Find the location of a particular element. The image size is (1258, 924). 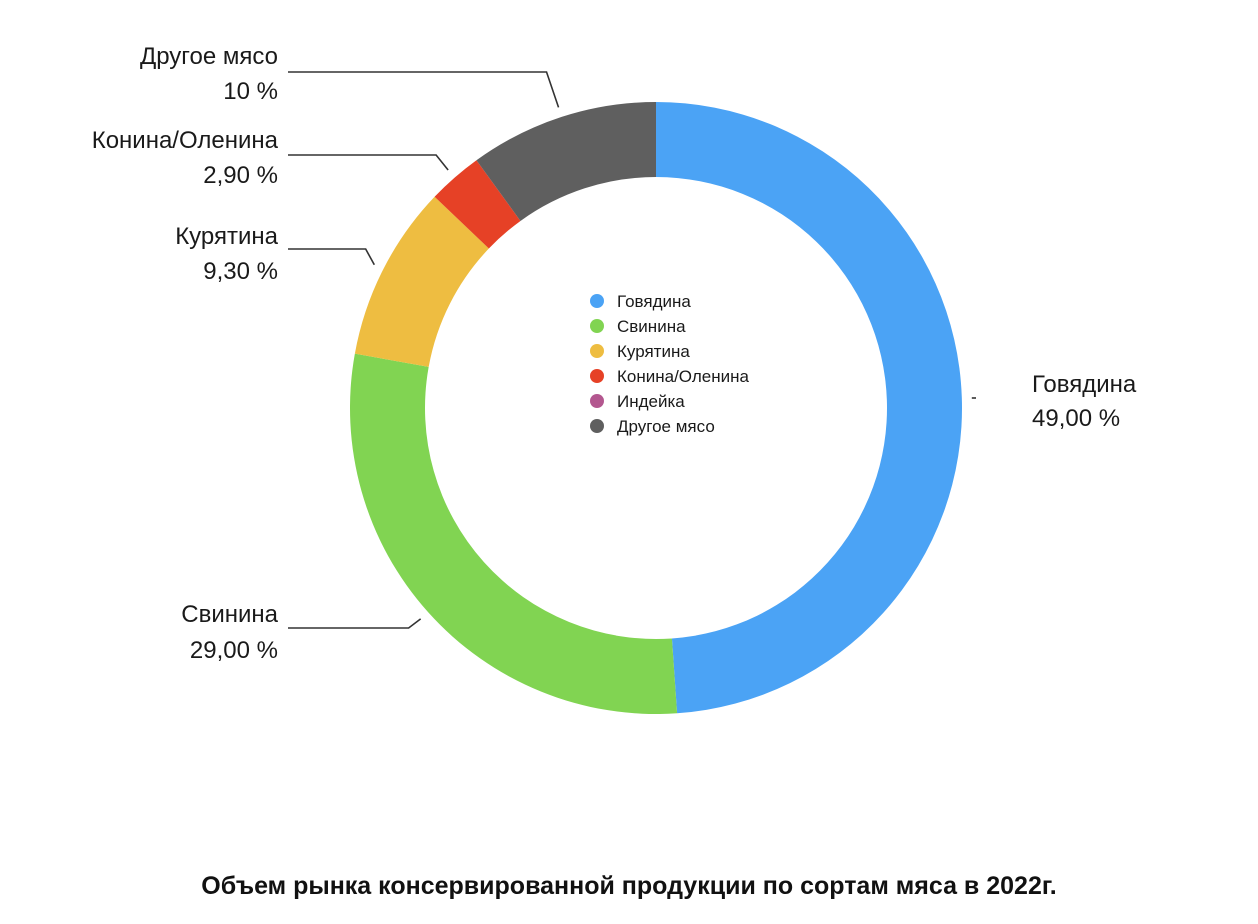

legend-label-индейка: Индейка is located at coordinates (651, 401).